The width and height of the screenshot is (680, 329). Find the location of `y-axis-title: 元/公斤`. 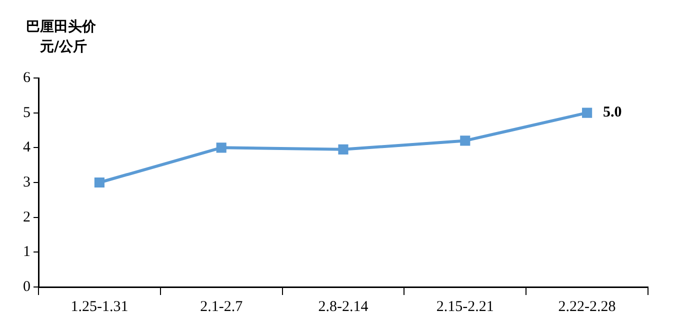

y-axis-title: 元/公斤 is located at coordinates (64, 47).